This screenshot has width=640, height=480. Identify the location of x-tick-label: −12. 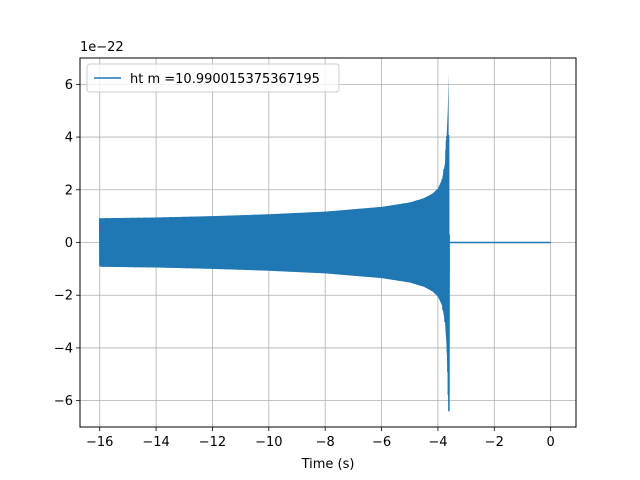
(212, 442).